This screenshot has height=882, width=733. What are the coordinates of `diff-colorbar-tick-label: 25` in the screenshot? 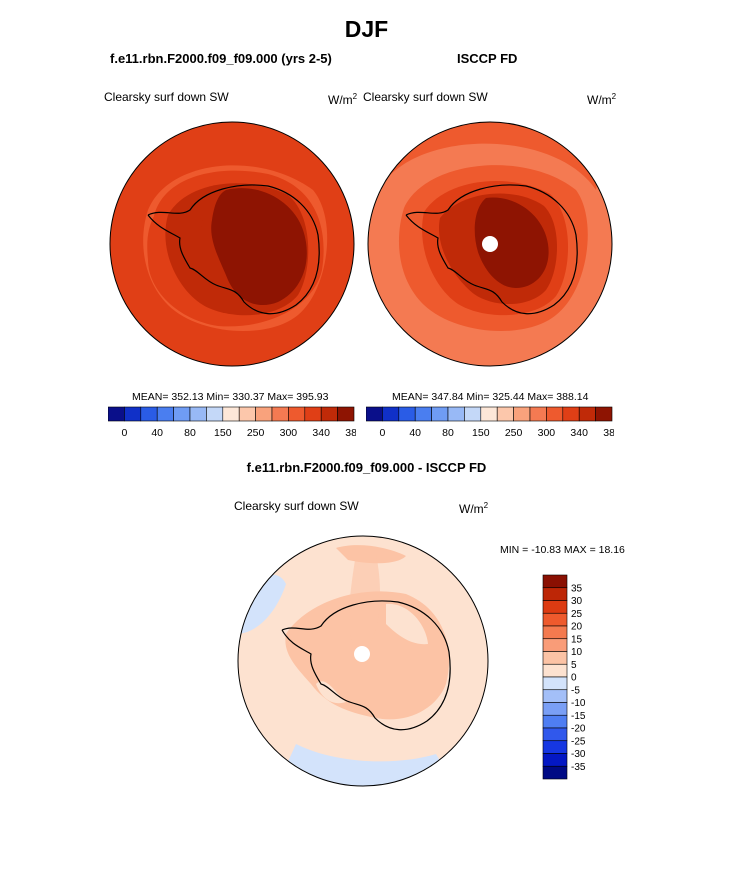 It's located at (577, 614).